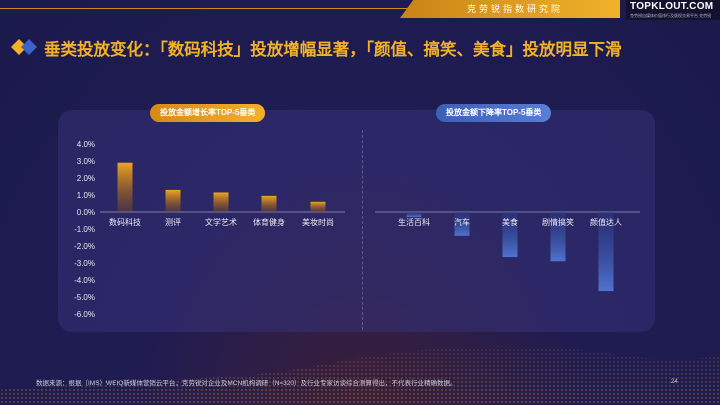 The width and height of the screenshot is (720, 405). What do you see at coordinates (210, 8) in the screenshot?
I see `top-rule` at bounding box center [210, 8].